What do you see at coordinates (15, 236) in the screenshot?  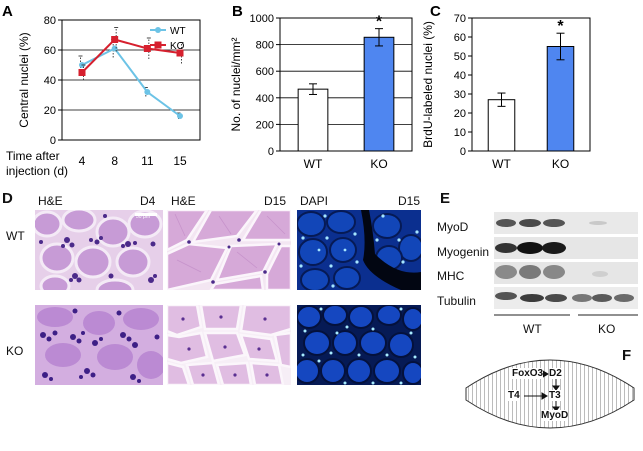 I see `histology-row-label-wt: WT` at bounding box center [15, 236].